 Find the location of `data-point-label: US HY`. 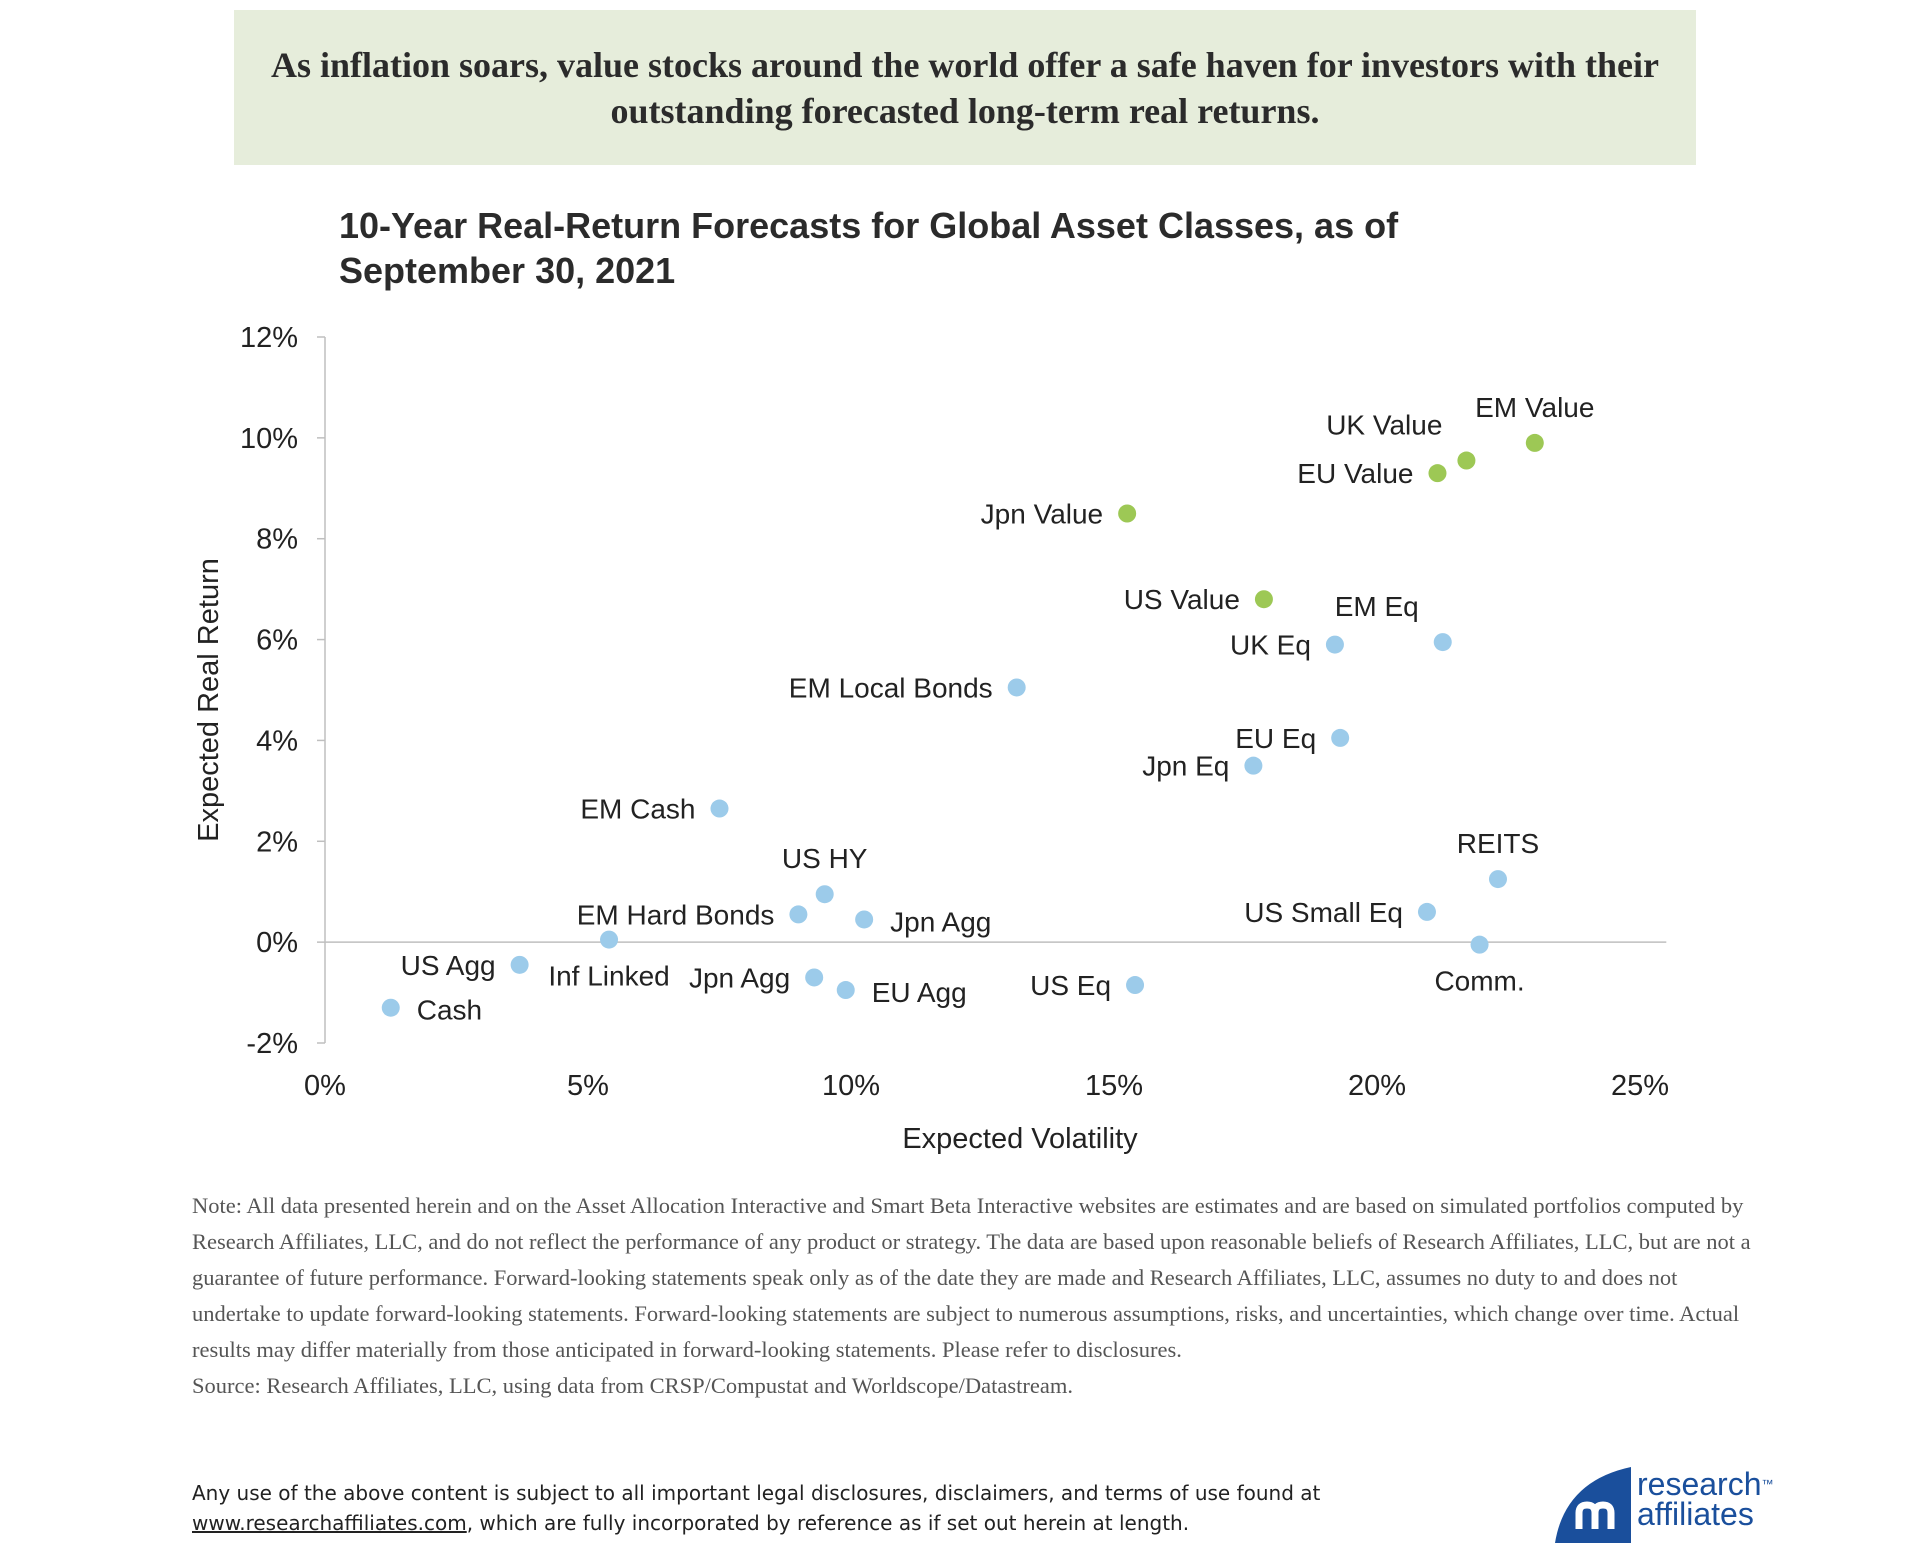

data-point-label: US HY is located at coordinates (825, 858).